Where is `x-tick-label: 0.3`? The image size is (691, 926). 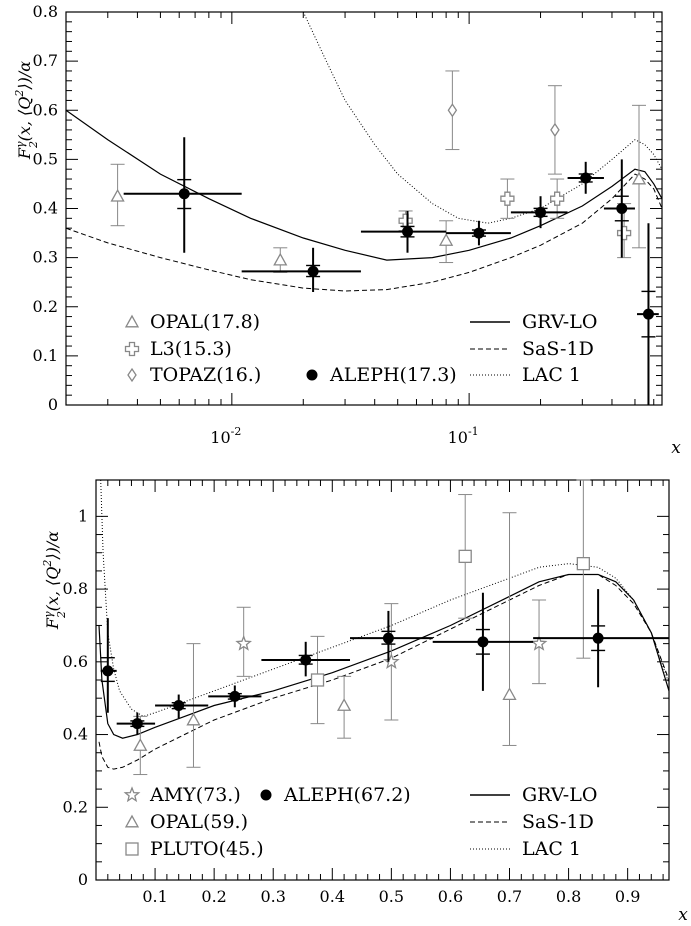 x-tick-label: 0.3 is located at coordinates (272, 896).